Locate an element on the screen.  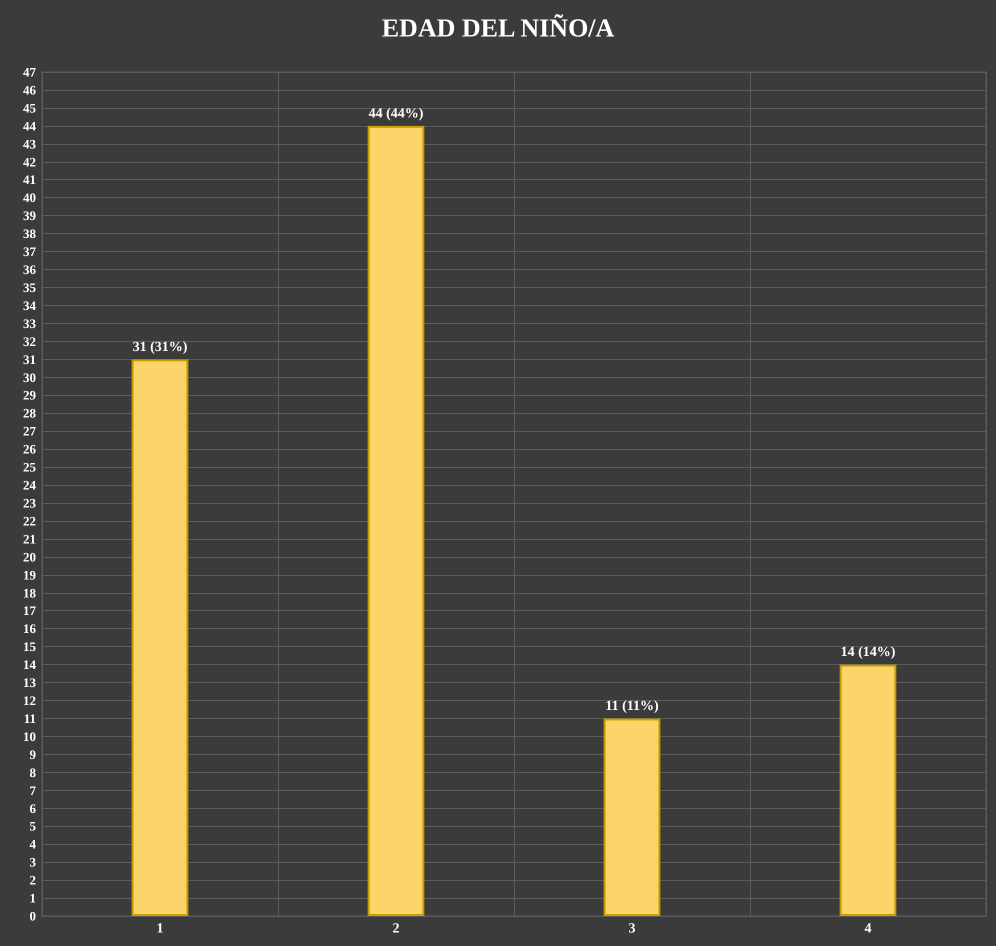
y-tick-label: 3 is located at coordinates (33, 862).